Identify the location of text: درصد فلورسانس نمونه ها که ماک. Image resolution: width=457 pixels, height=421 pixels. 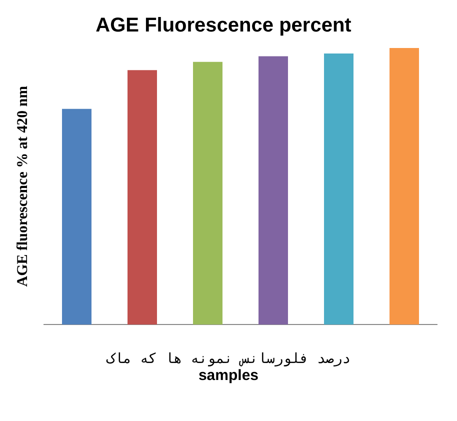
(228, 359).